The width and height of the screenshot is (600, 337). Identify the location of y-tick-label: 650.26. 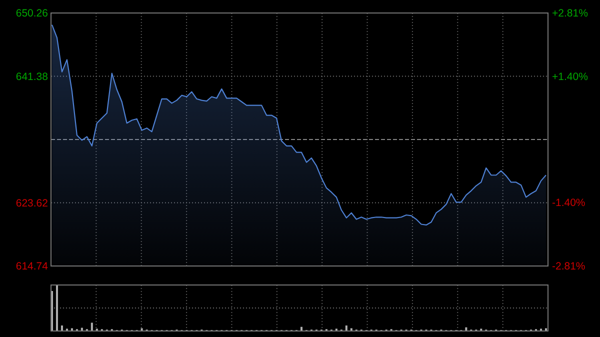
(32, 14).